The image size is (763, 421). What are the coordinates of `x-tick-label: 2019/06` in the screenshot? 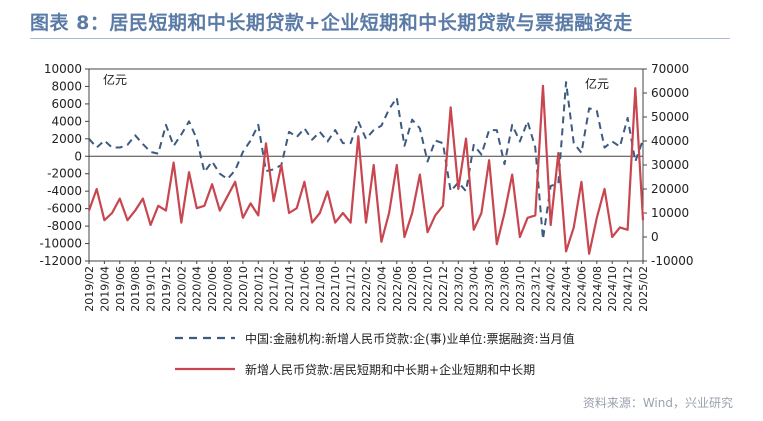 It's located at (120, 289).